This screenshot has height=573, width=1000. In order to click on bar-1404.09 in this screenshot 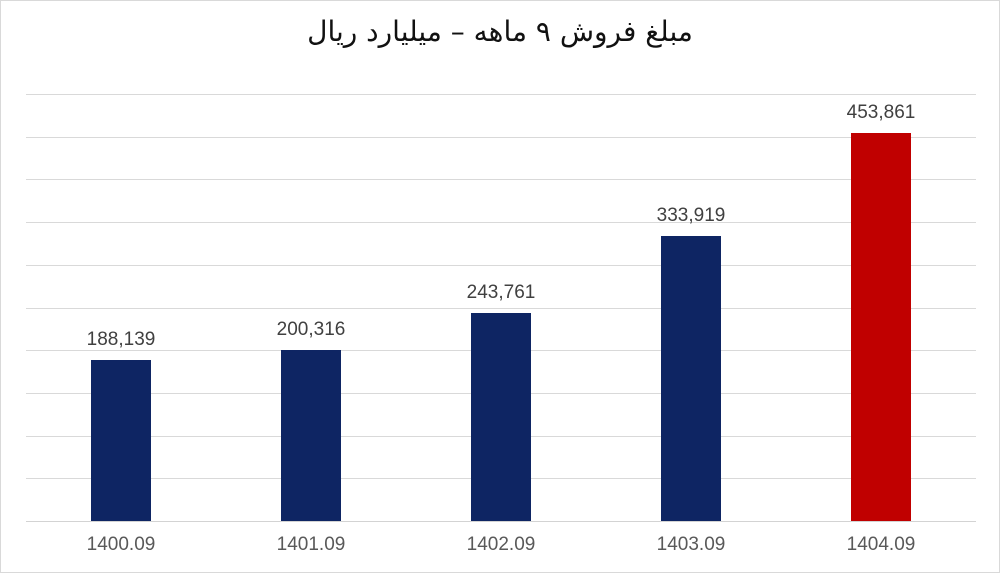, I will do `click(881, 327)`.